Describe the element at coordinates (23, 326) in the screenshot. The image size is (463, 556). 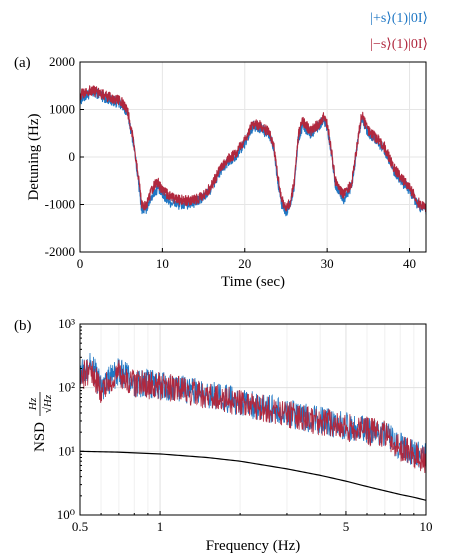
I see `panel-label-b: (b)` at that location.